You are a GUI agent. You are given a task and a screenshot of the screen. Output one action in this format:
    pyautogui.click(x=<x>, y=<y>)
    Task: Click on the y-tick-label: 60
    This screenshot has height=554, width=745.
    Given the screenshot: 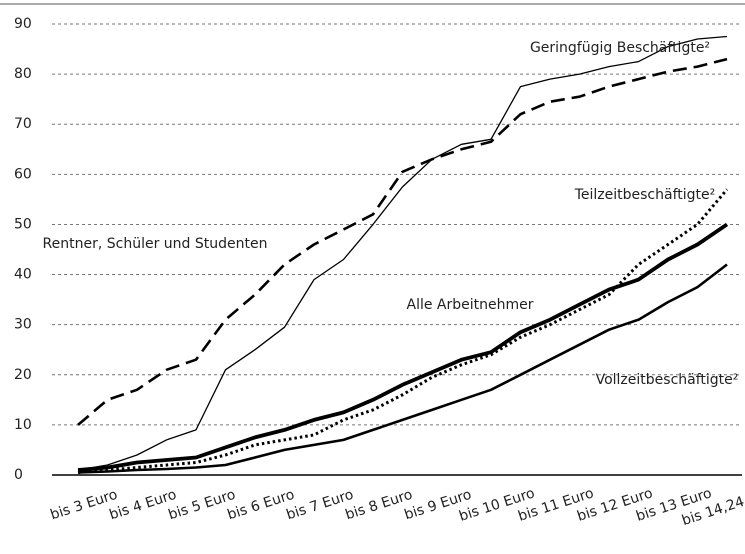 What is the action you would take?
    pyautogui.click(x=23, y=174)
    